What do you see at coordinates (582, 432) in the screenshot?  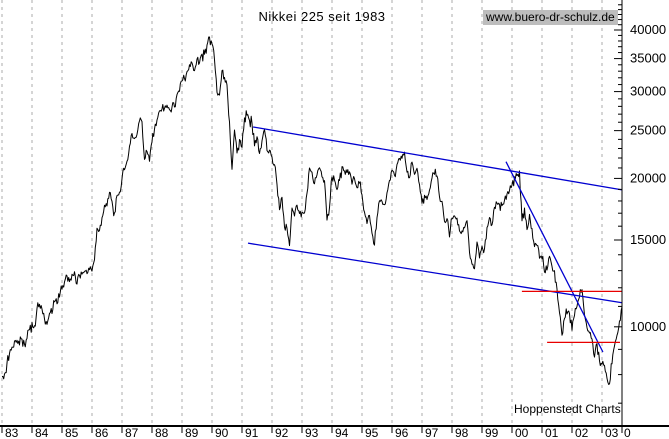 I see `x-tick-label: 02` at bounding box center [582, 432].